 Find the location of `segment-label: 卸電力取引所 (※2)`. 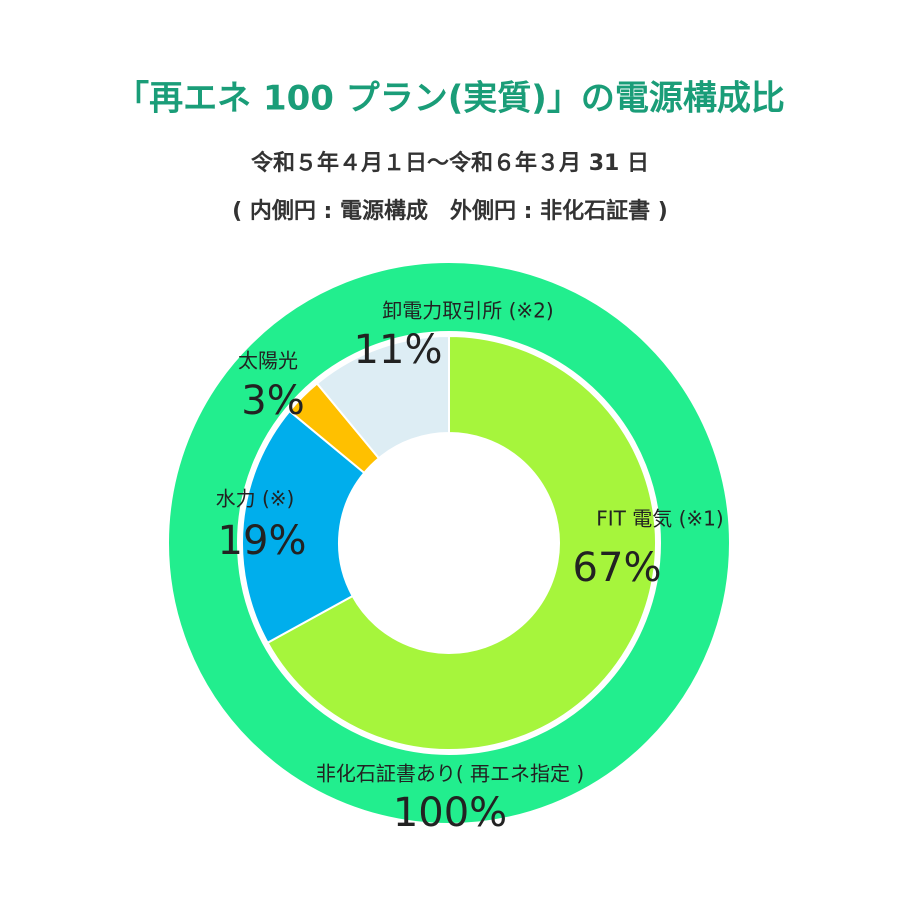

segment-label: 卸電力取引所 (※2) is located at coordinates (467, 311).